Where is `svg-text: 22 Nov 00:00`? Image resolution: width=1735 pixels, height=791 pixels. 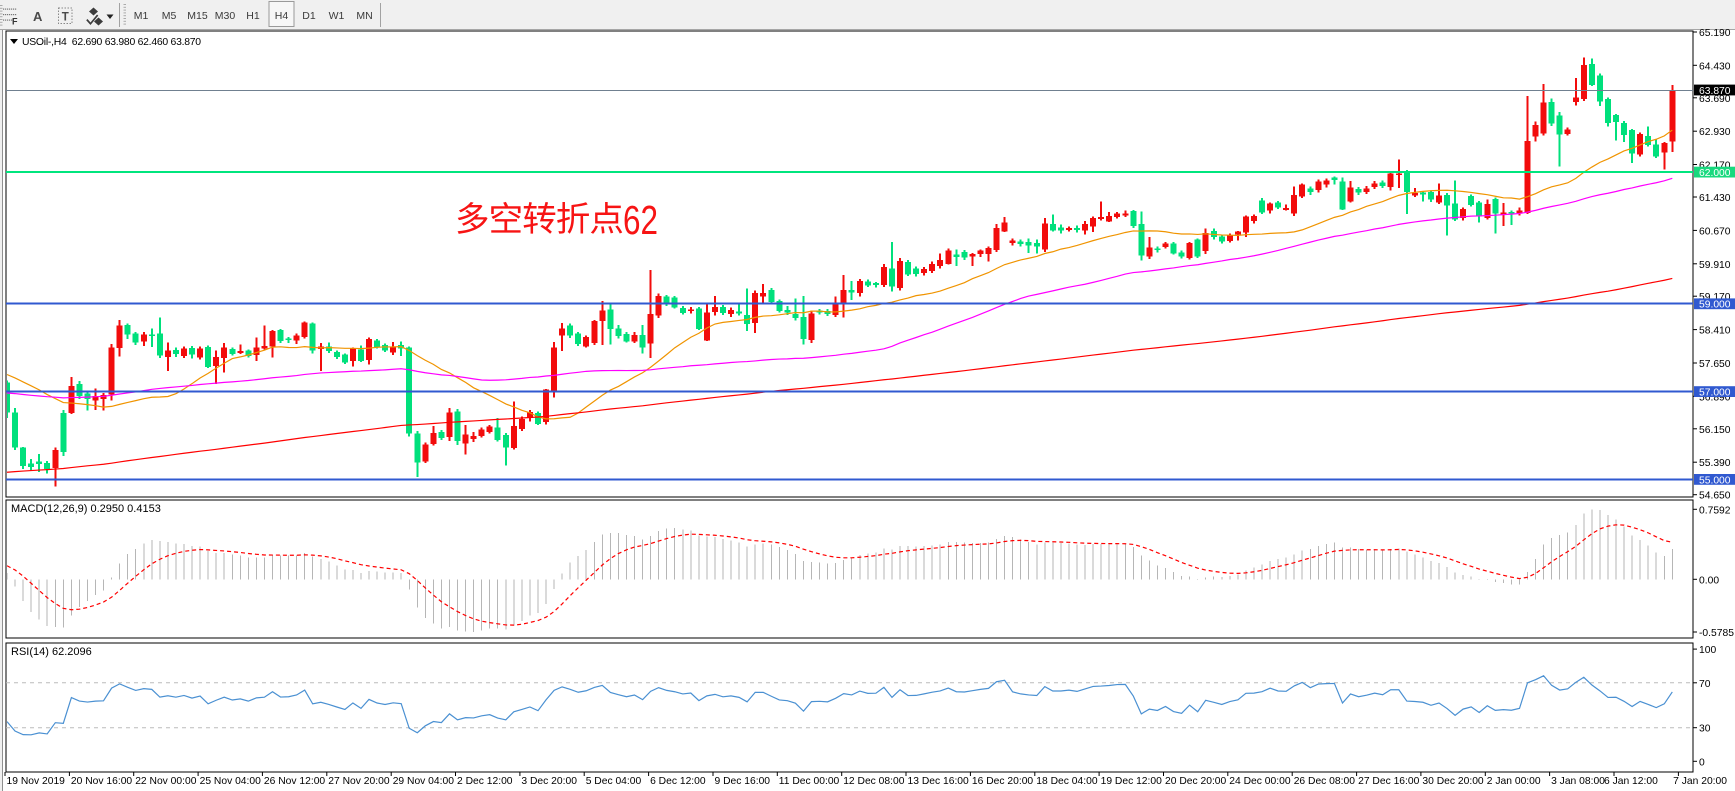
svg-text: 22 Nov 00:00 is located at coordinates (166, 781).